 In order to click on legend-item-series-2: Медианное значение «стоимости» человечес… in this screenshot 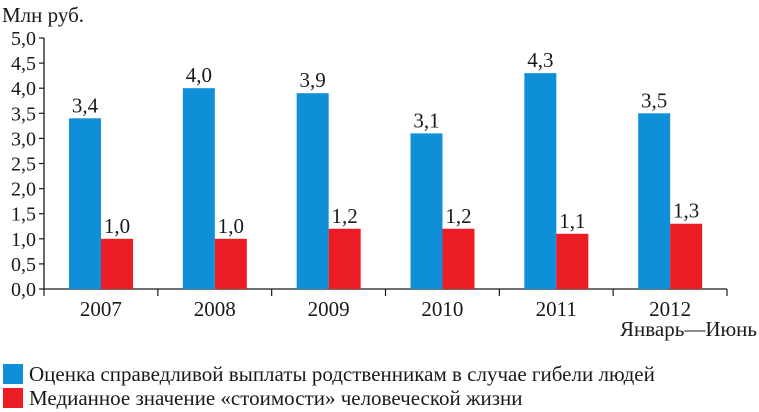, I will do `click(379, 398)`.